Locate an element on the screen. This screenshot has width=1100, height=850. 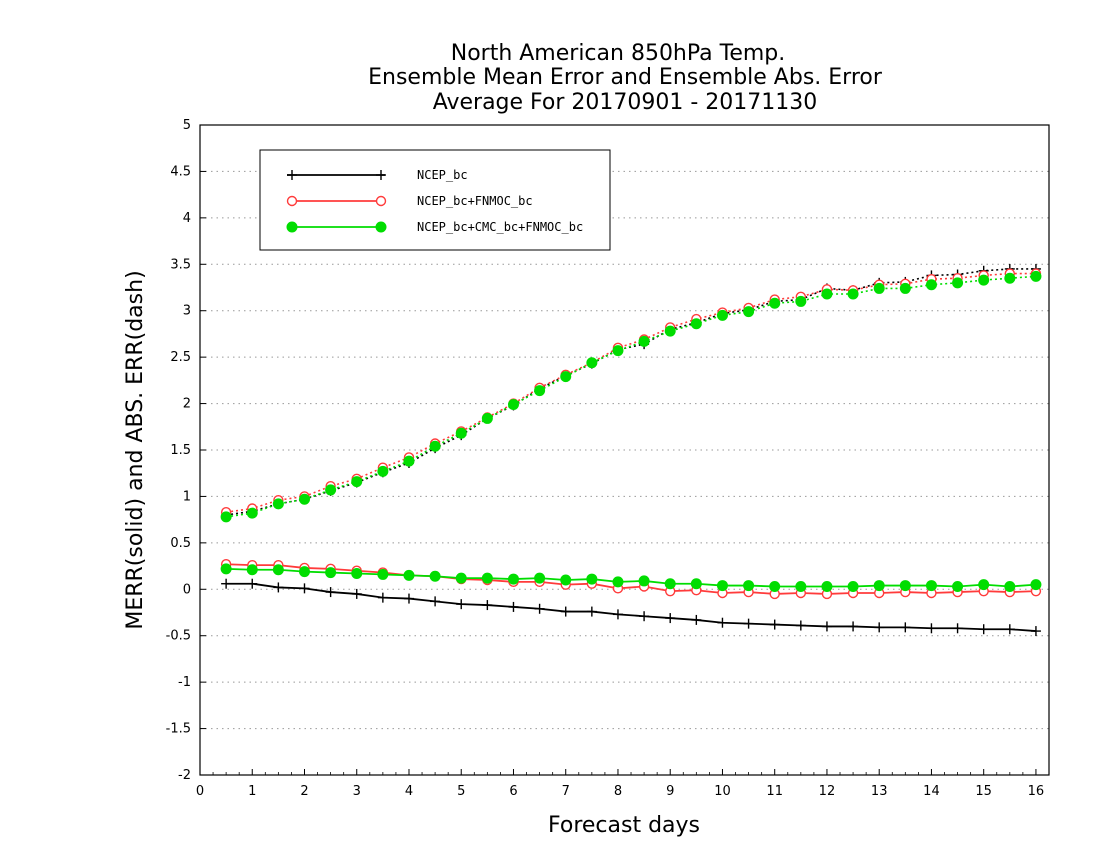
x-tick-label: 13 is located at coordinates (879, 791).